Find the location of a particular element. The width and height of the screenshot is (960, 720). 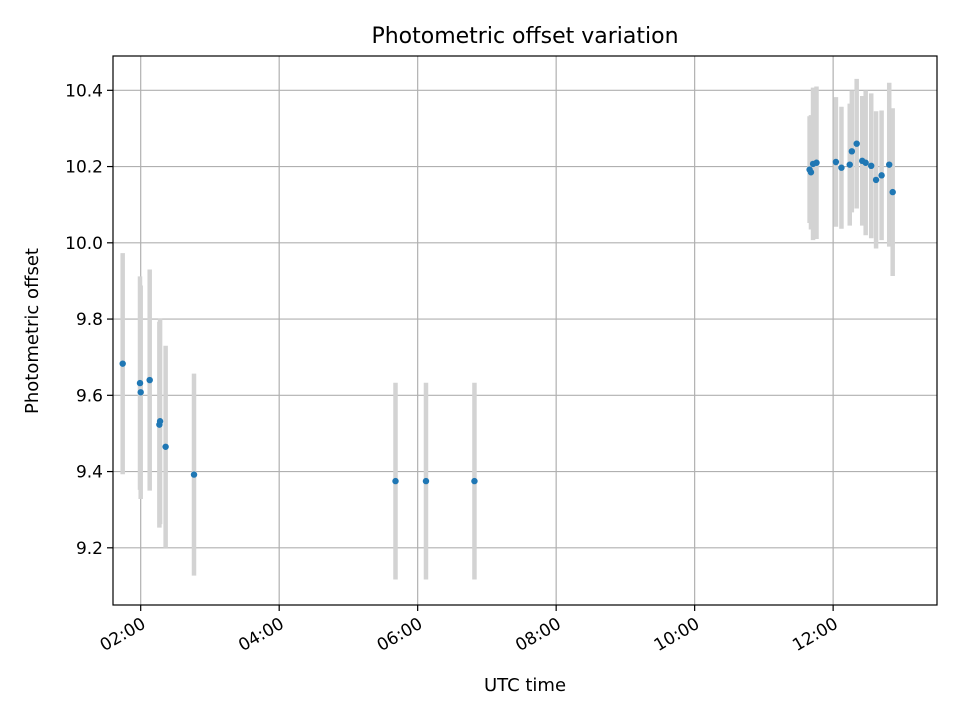

x-axis-label: UTC time is located at coordinates (525, 685).